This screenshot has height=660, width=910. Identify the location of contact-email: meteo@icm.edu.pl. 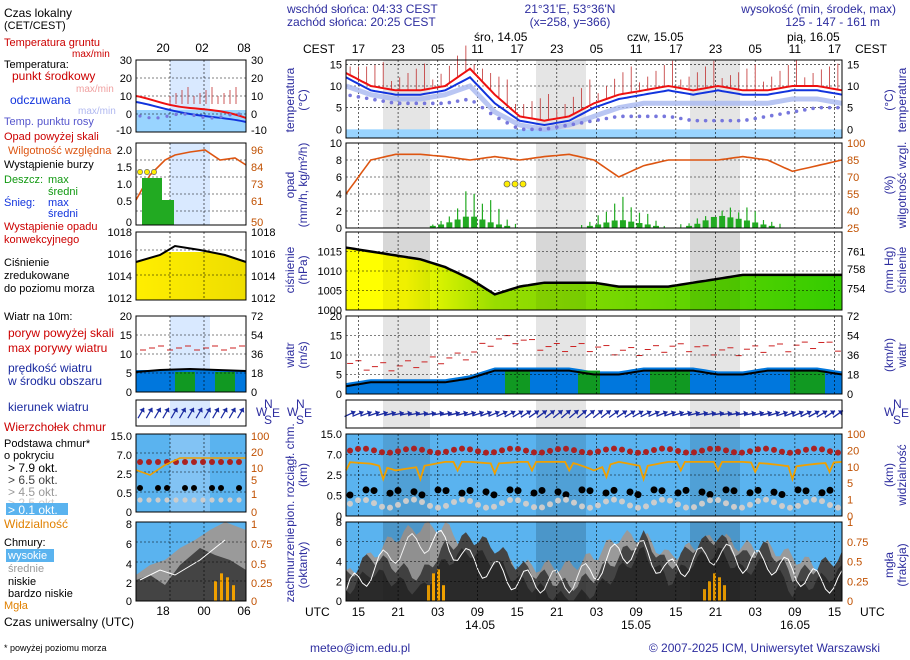
(360, 648).